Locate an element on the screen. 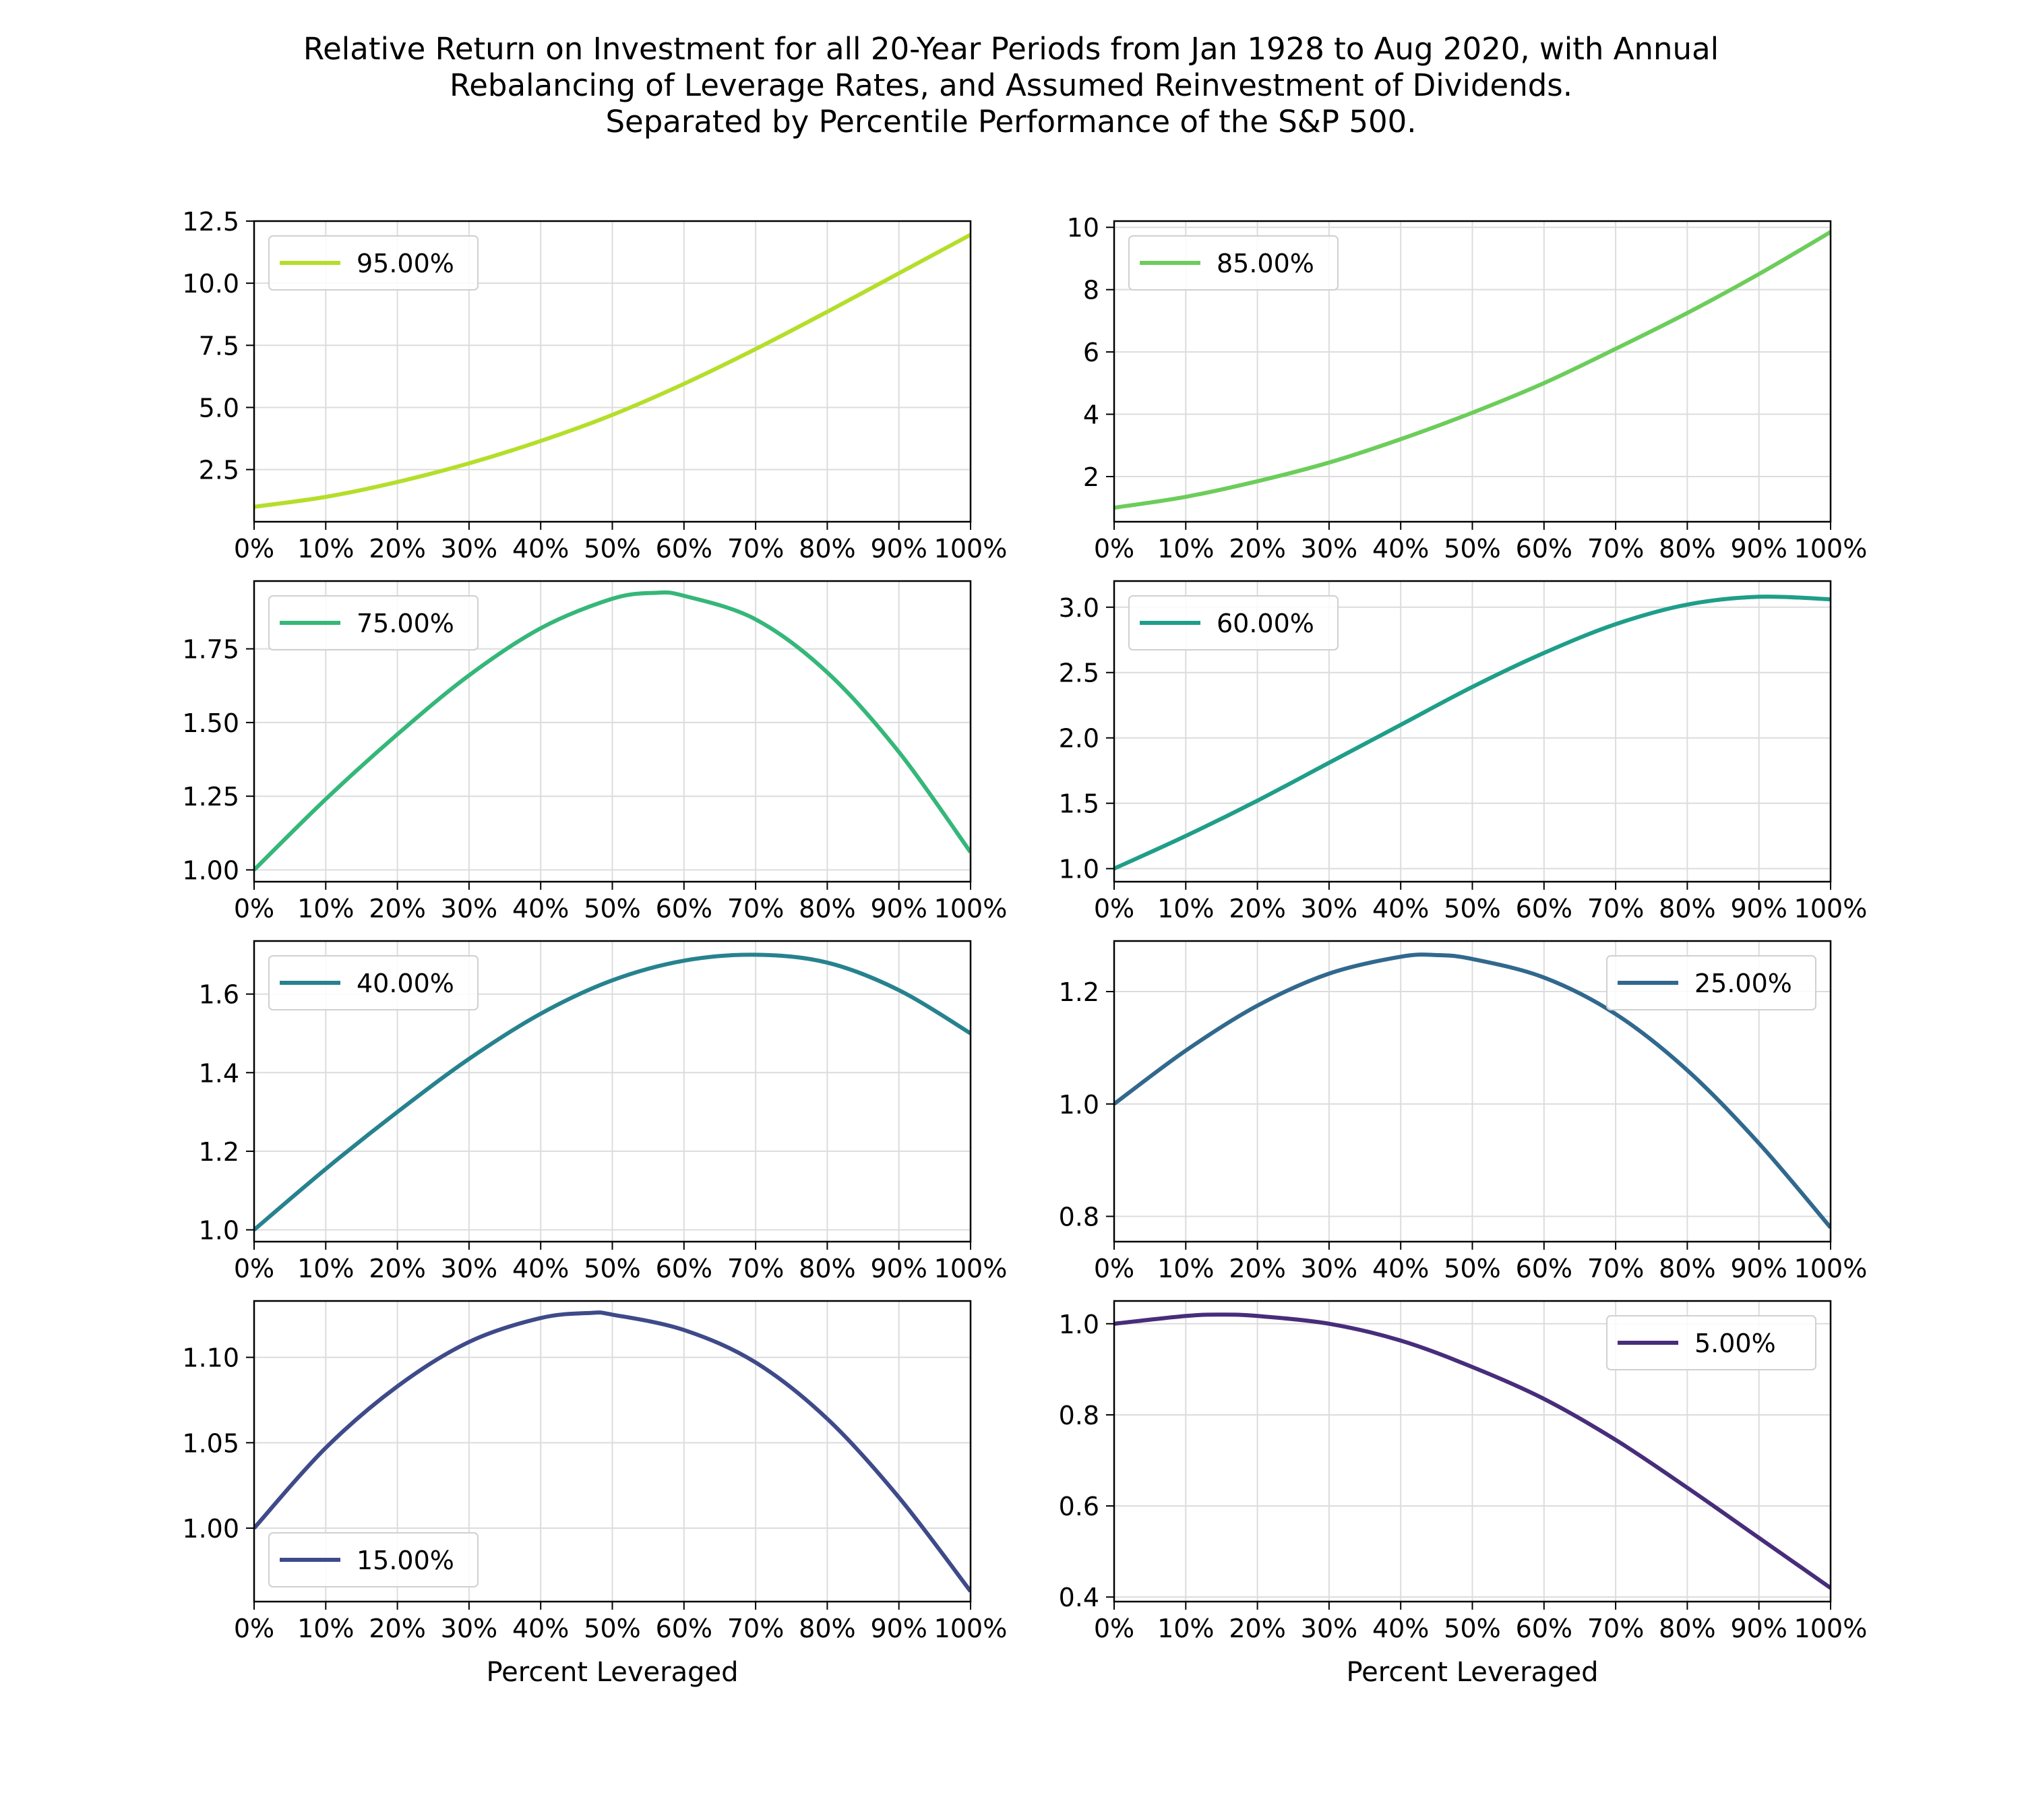  legend-label: 85.00% is located at coordinates (1265, 263).